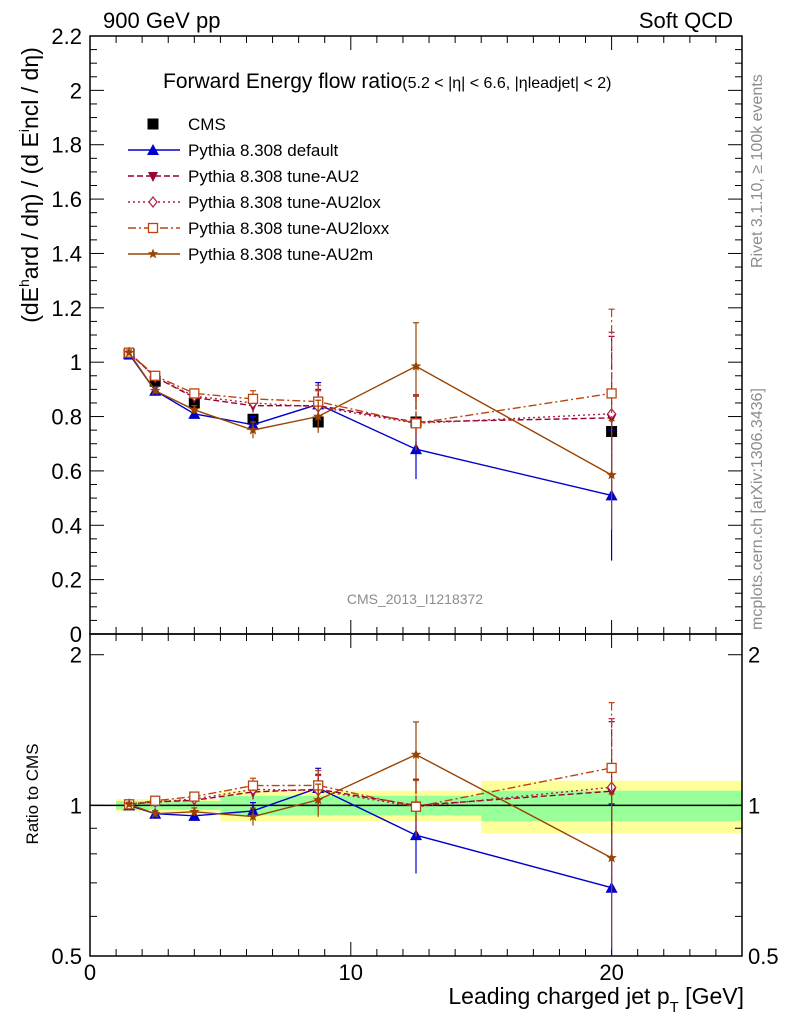  Describe the element at coordinates (763, 956) in the screenshot. I see `ratio-tick-label-right: 0.5` at that location.